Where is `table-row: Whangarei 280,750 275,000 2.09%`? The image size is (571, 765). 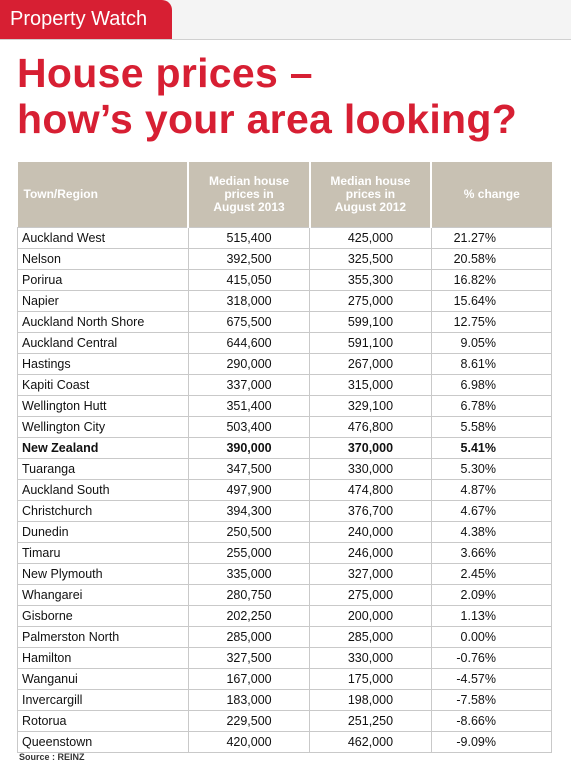 table-row: Whangarei 280,750 275,000 2.09% is located at coordinates (285, 595).